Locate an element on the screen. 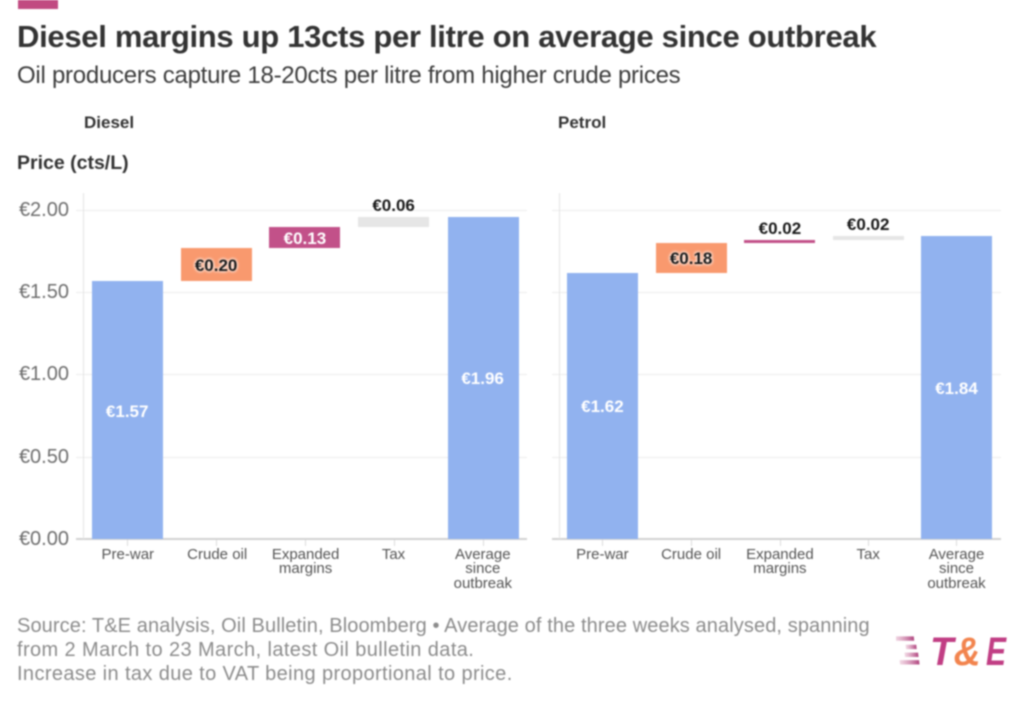  svg-text: T is located at coordinates (943, 650).